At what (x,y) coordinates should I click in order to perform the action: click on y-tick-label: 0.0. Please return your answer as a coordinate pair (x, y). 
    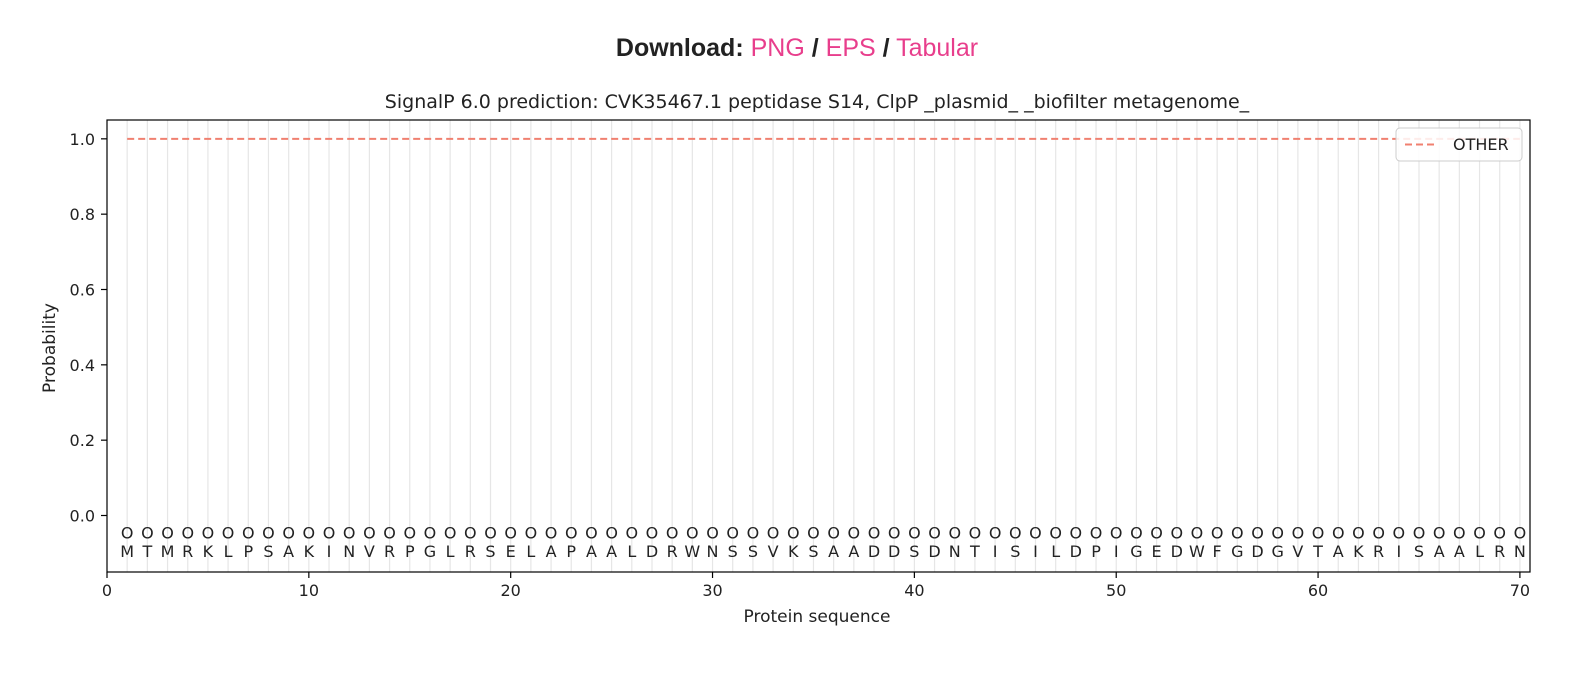
    Looking at the image, I should click on (82, 516).